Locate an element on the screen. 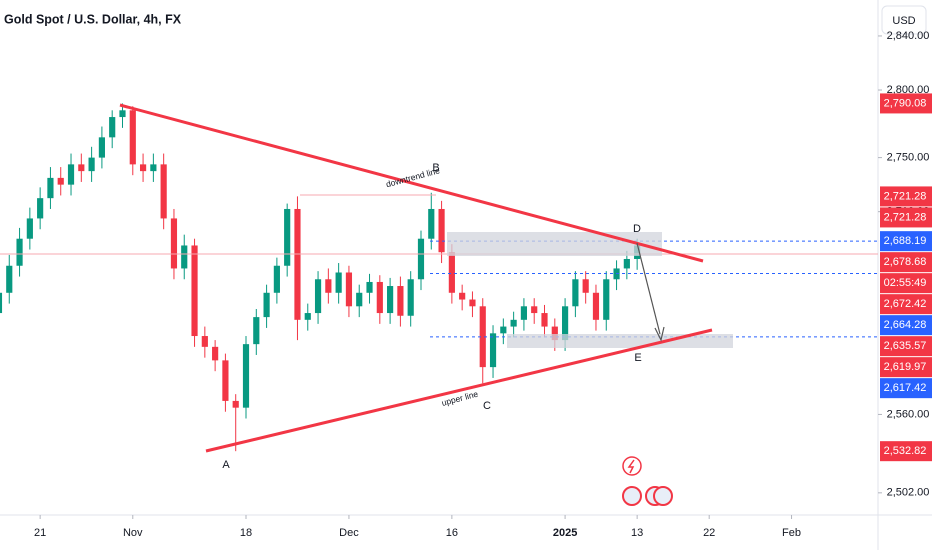 The height and width of the screenshot is (550, 932). countdown-box is located at coordinates (906, 283).